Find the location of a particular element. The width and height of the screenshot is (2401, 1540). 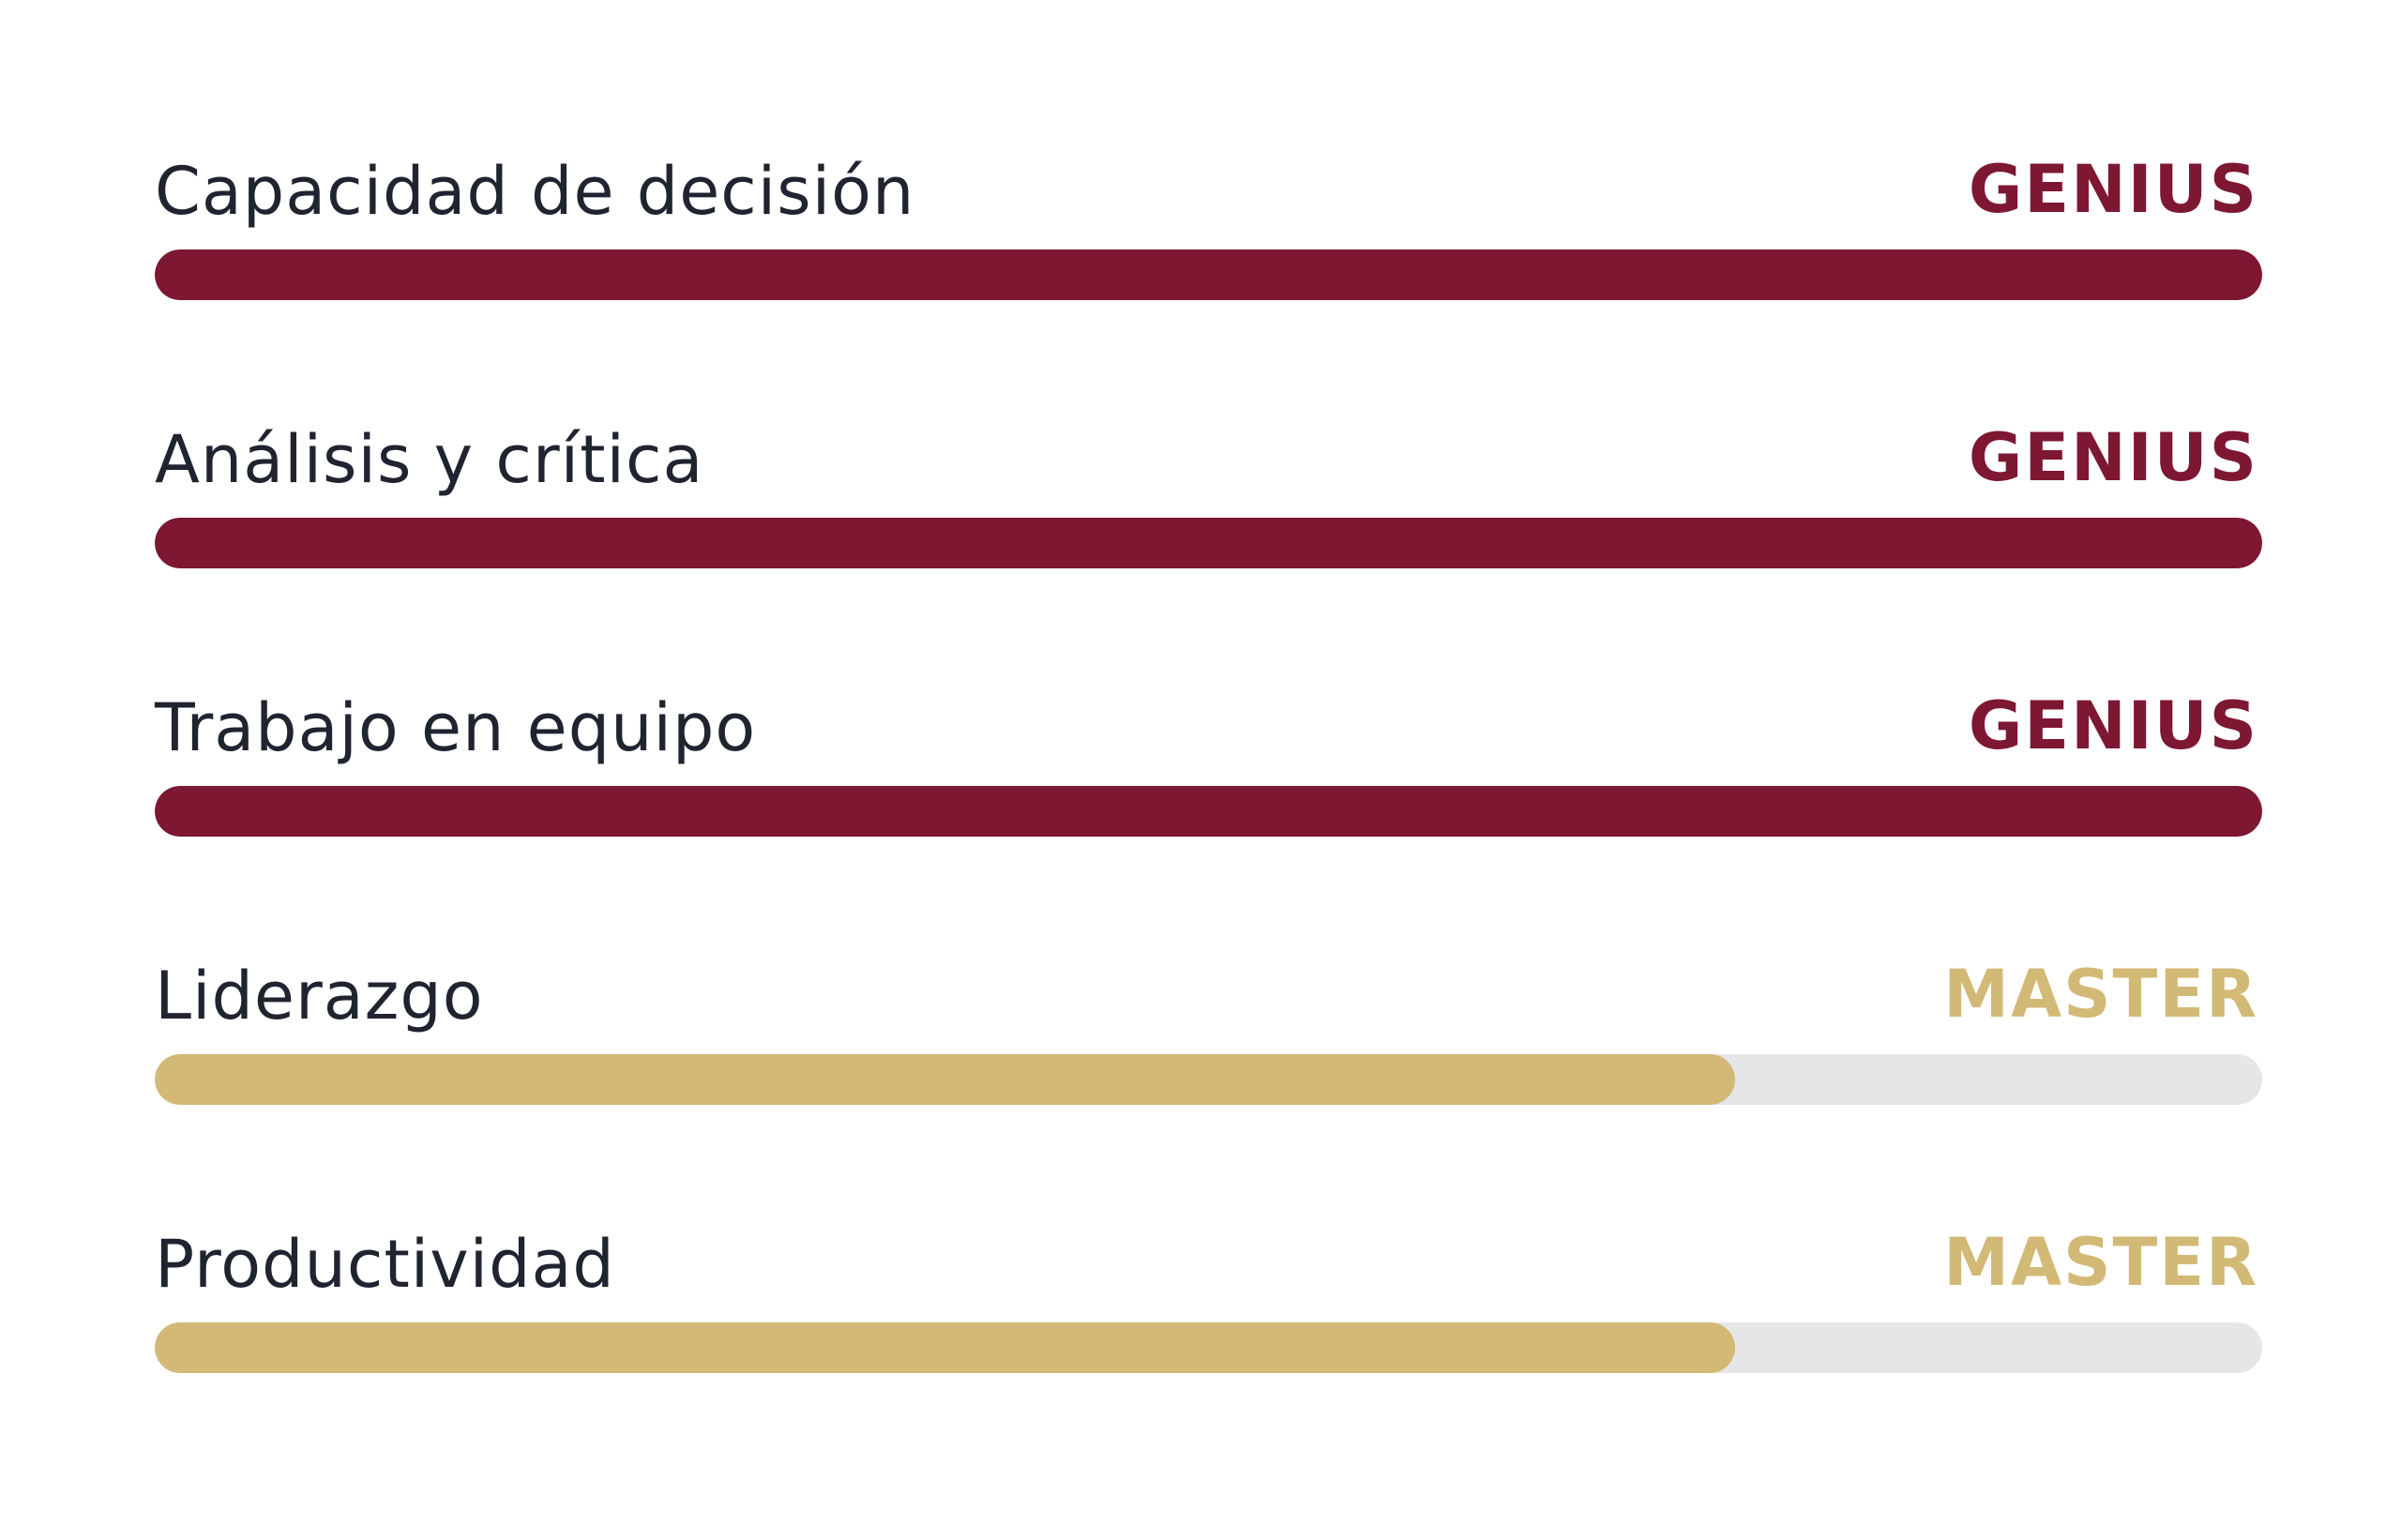

skill-label: Capacidad de decisión is located at coordinates (535, 191).